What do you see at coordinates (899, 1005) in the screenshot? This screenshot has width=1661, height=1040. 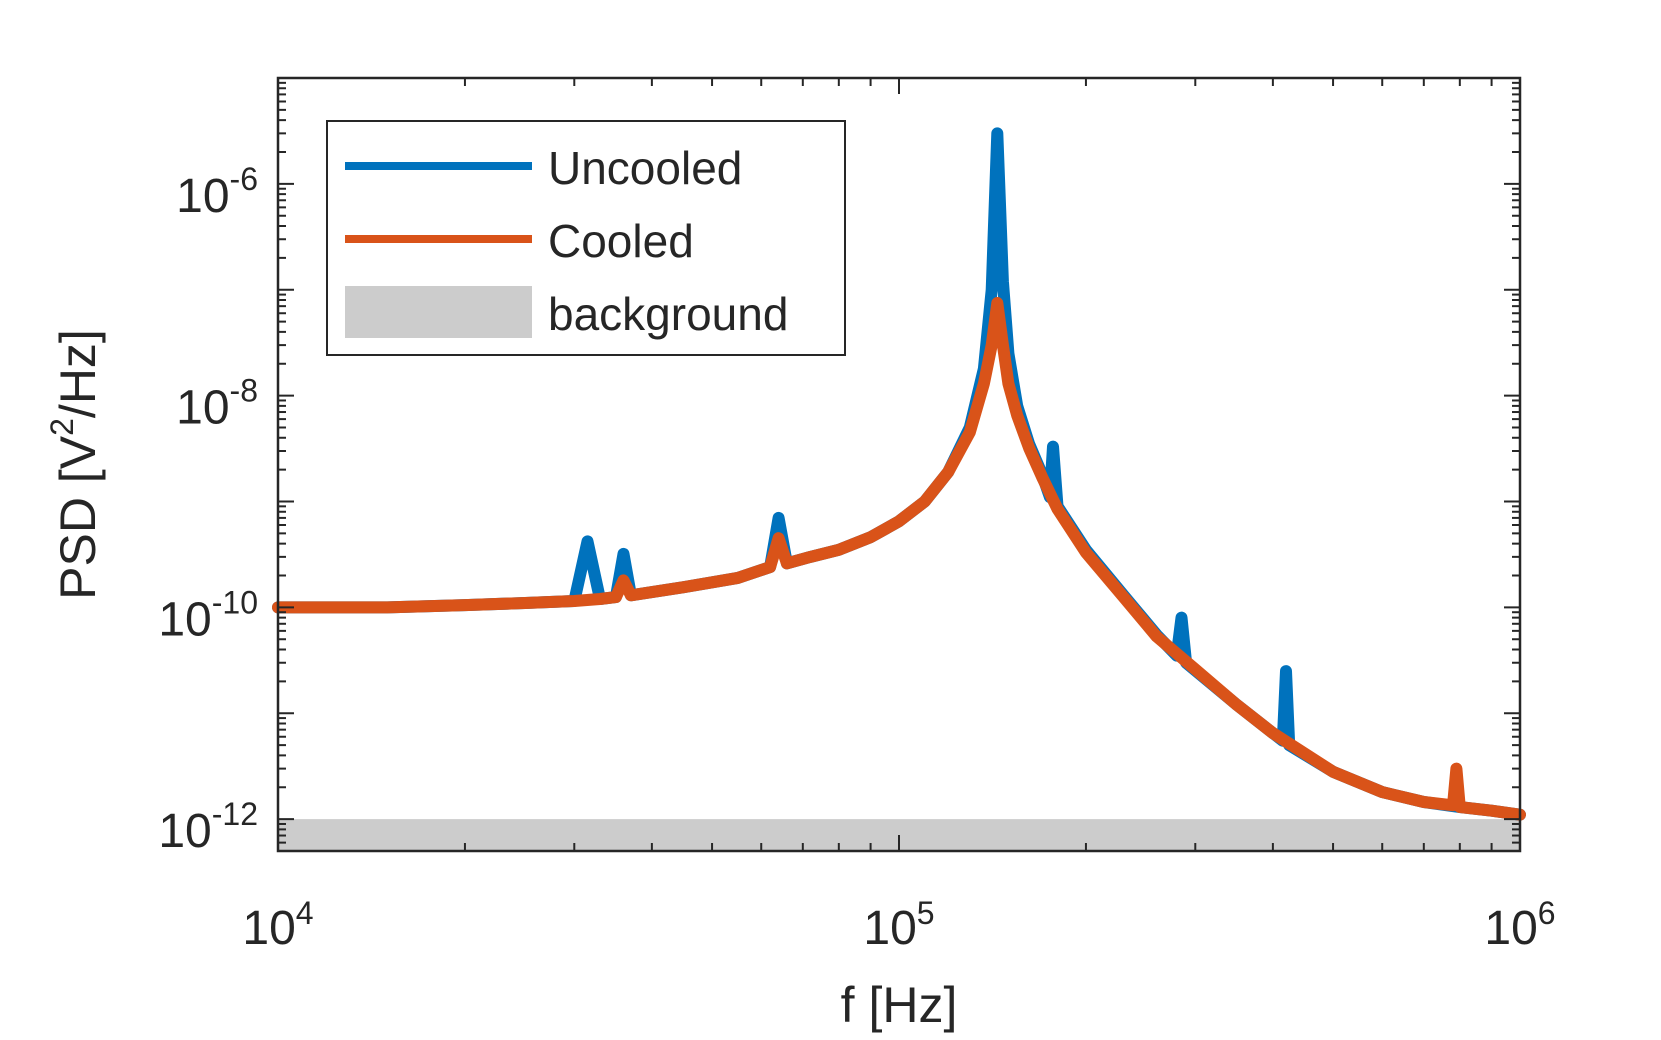 I see `x-axis-label: f [Hz]` at bounding box center [899, 1005].